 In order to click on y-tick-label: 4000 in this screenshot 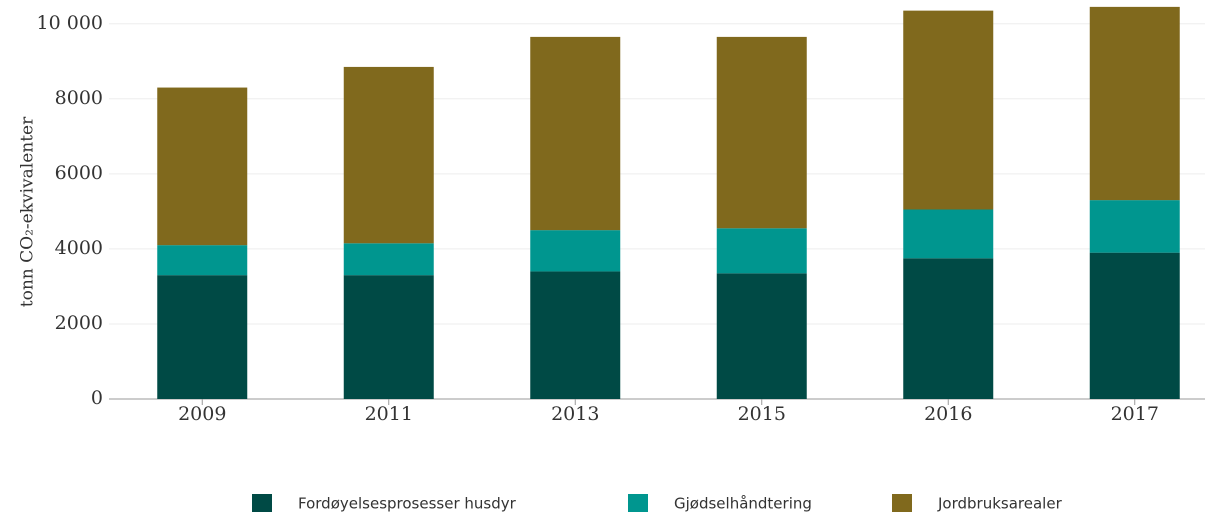, I will do `click(79, 248)`.